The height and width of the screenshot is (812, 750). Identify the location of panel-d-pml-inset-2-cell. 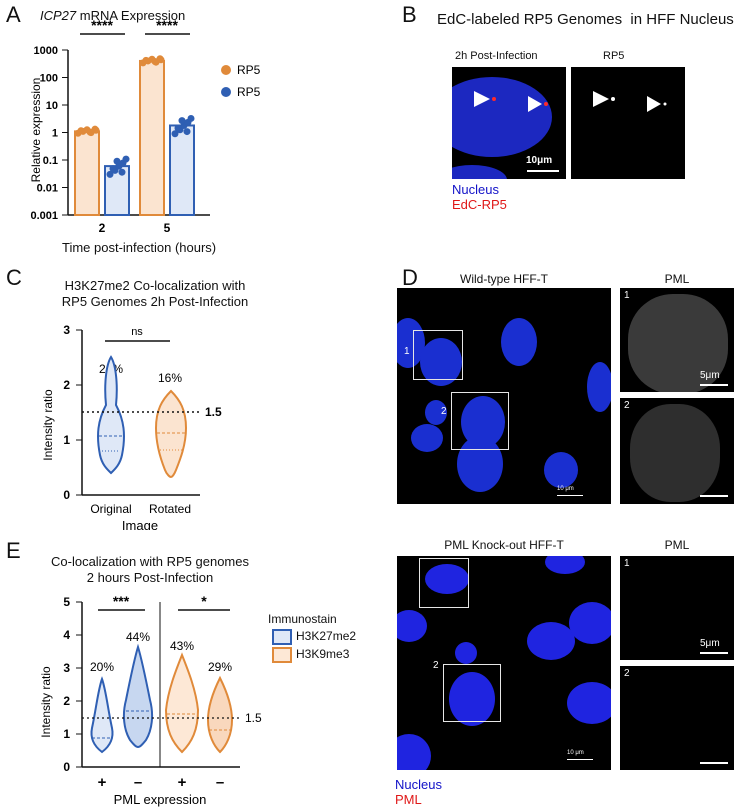
(675, 453).